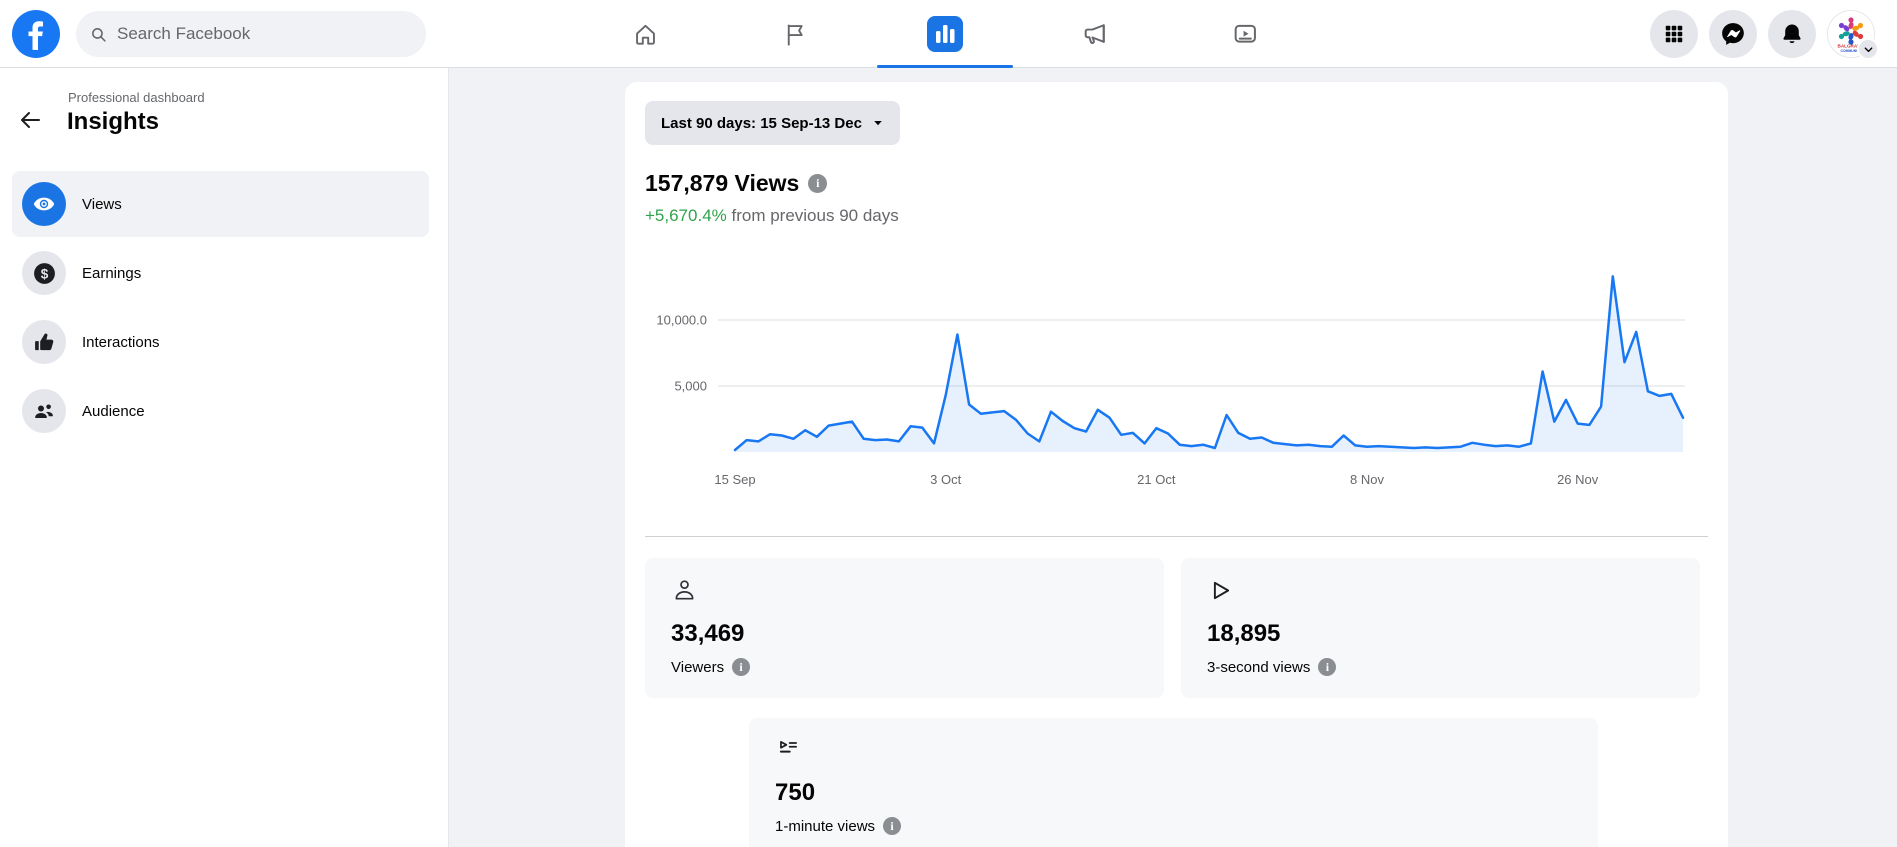 Image resolution: width=1897 pixels, height=847 pixels. What do you see at coordinates (878, 123) in the screenshot?
I see `caret-down-icon` at bounding box center [878, 123].